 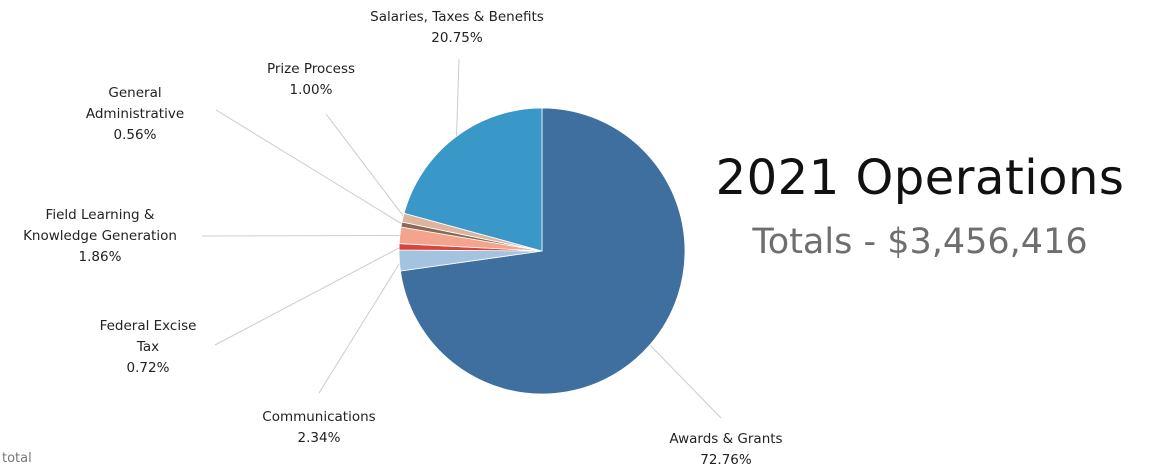 What do you see at coordinates (725, 449) in the screenshot?
I see `slice-label: Awards & Grants 72.76%` at bounding box center [725, 449].